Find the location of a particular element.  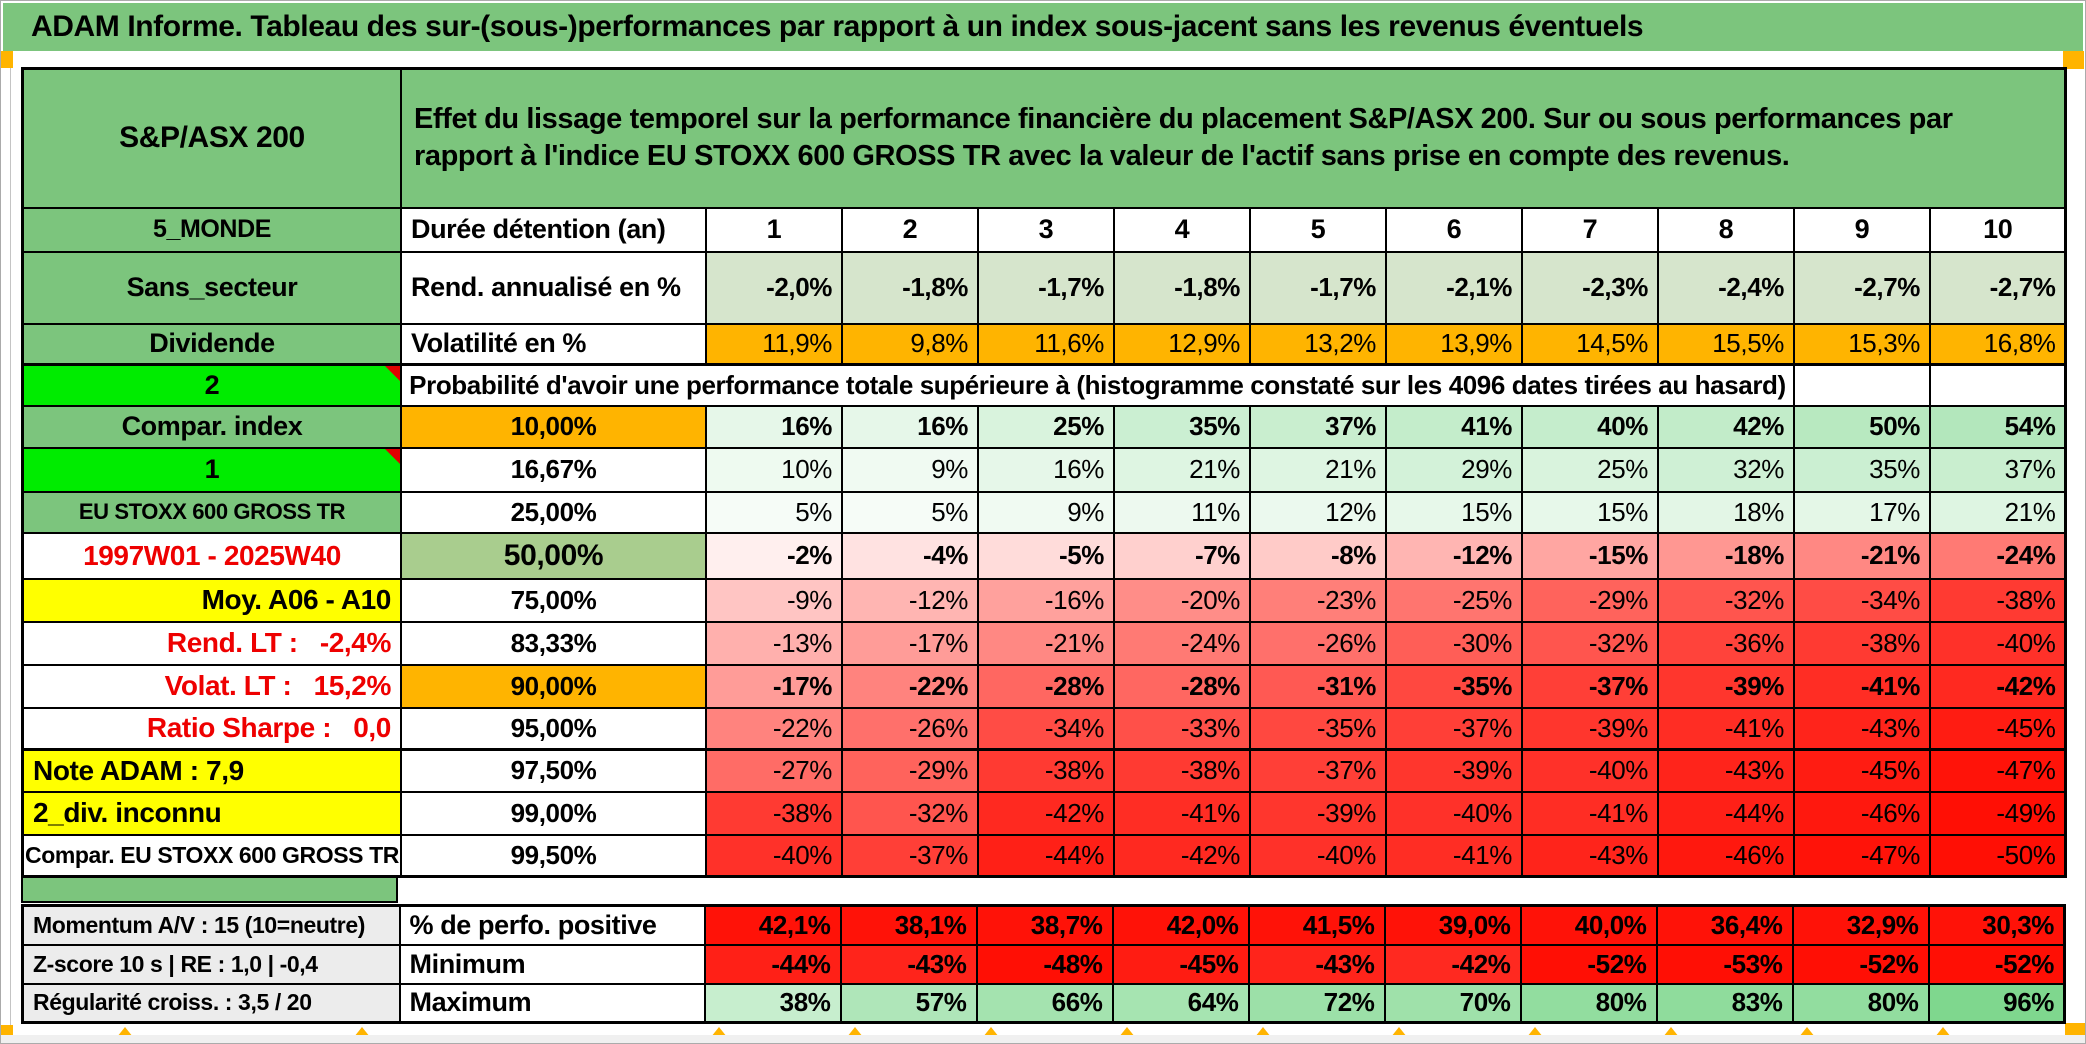

summary-label: Momentum A/V : 15 (10=neutre) is located at coordinates (211, 925).